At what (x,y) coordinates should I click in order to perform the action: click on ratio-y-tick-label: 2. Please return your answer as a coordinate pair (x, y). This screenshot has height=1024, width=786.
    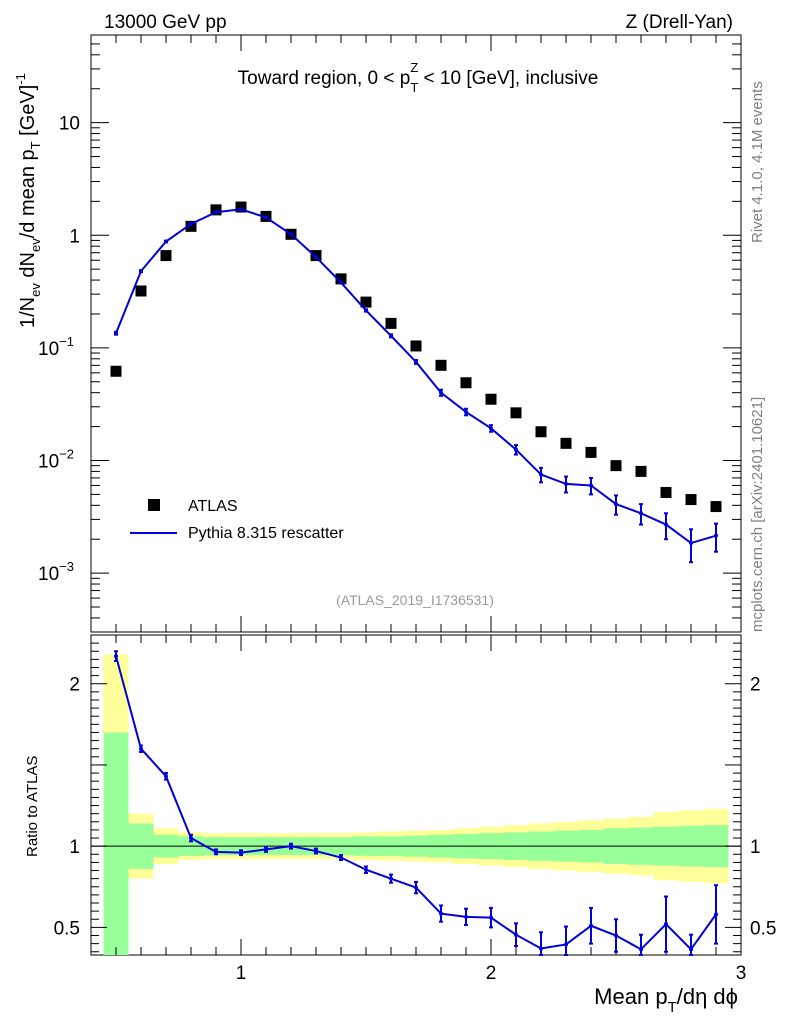
    Looking at the image, I should click on (74, 685).